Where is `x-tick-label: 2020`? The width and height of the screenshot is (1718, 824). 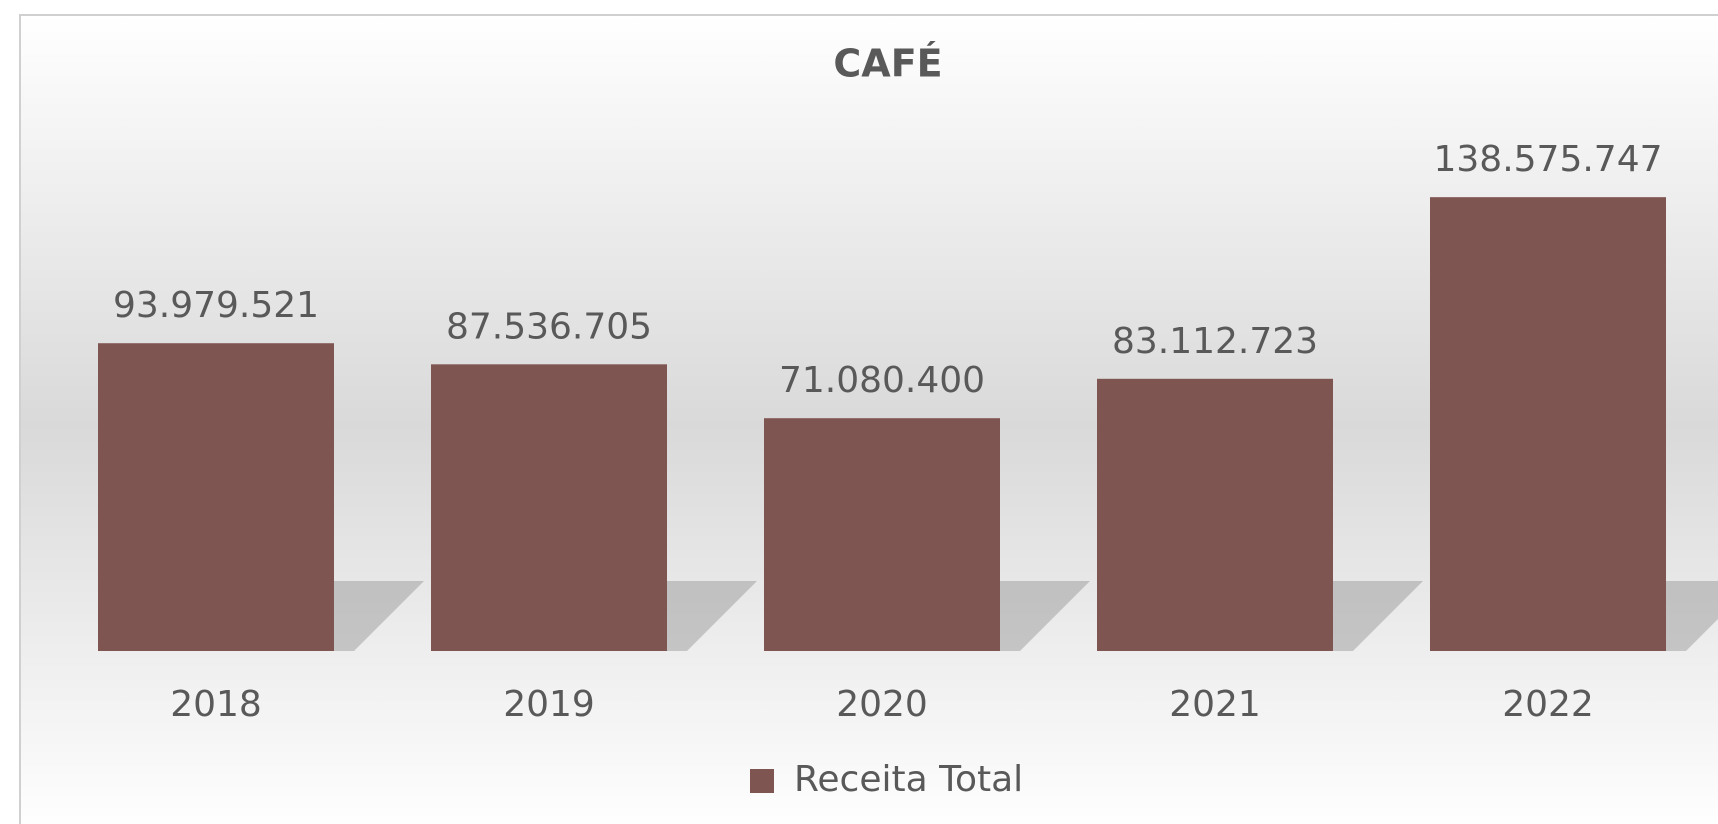
x-tick-label: 2020 is located at coordinates (882, 704).